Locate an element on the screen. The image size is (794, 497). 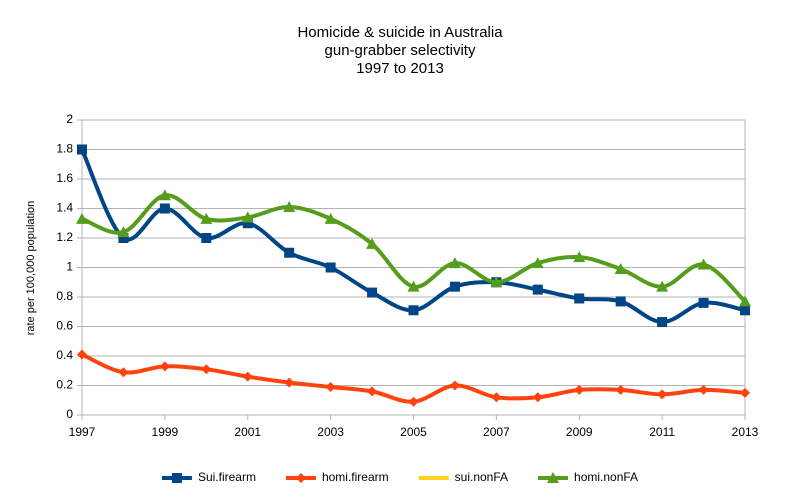
legend-label: homi.nonFA is located at coordinates (606, 477).